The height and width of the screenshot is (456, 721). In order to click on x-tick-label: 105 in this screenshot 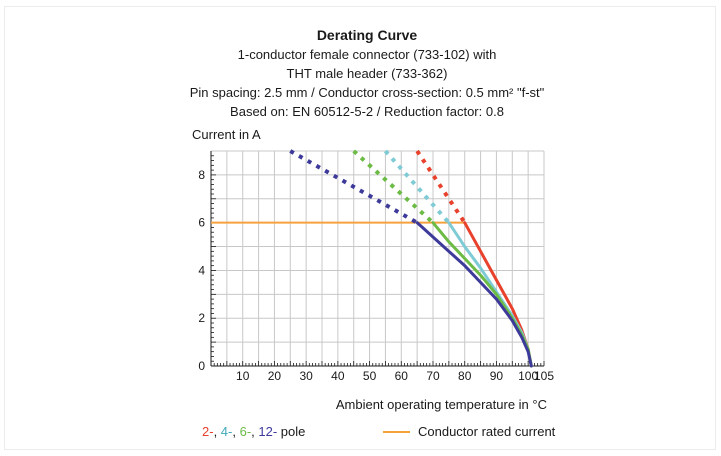, I will do `click(544, 376)`.